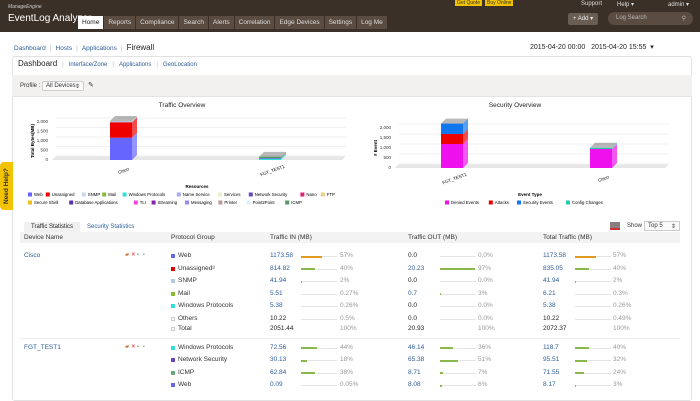 Image resolution: width=700 pixels, height=401 pixels. I want to click on nav-reports: Reports, so click(120, 22).